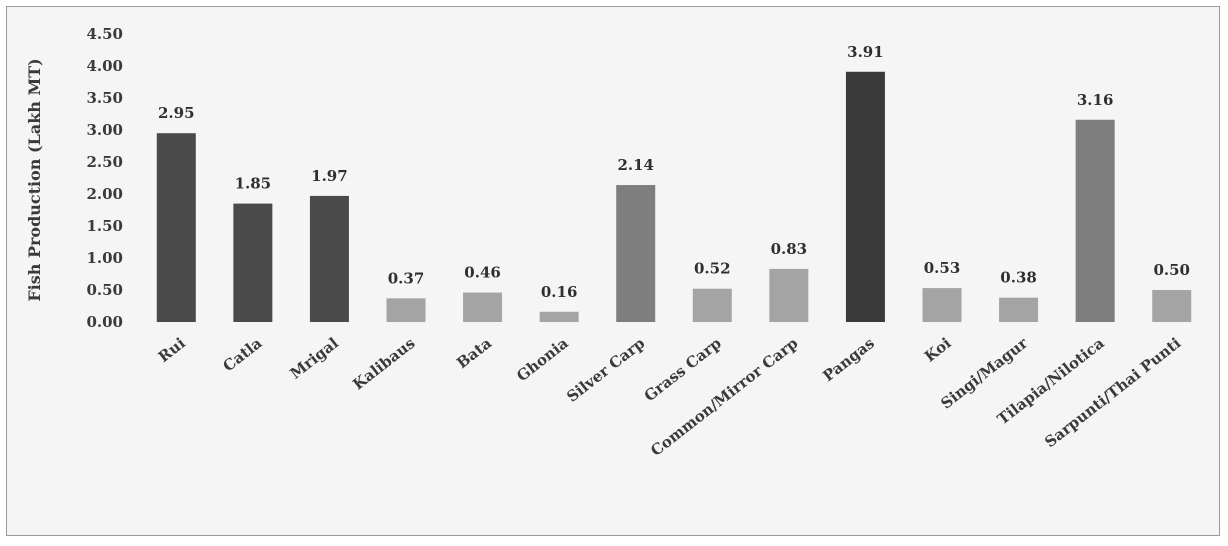  I want to click on category-label: Ghonia, so click(542, 359).